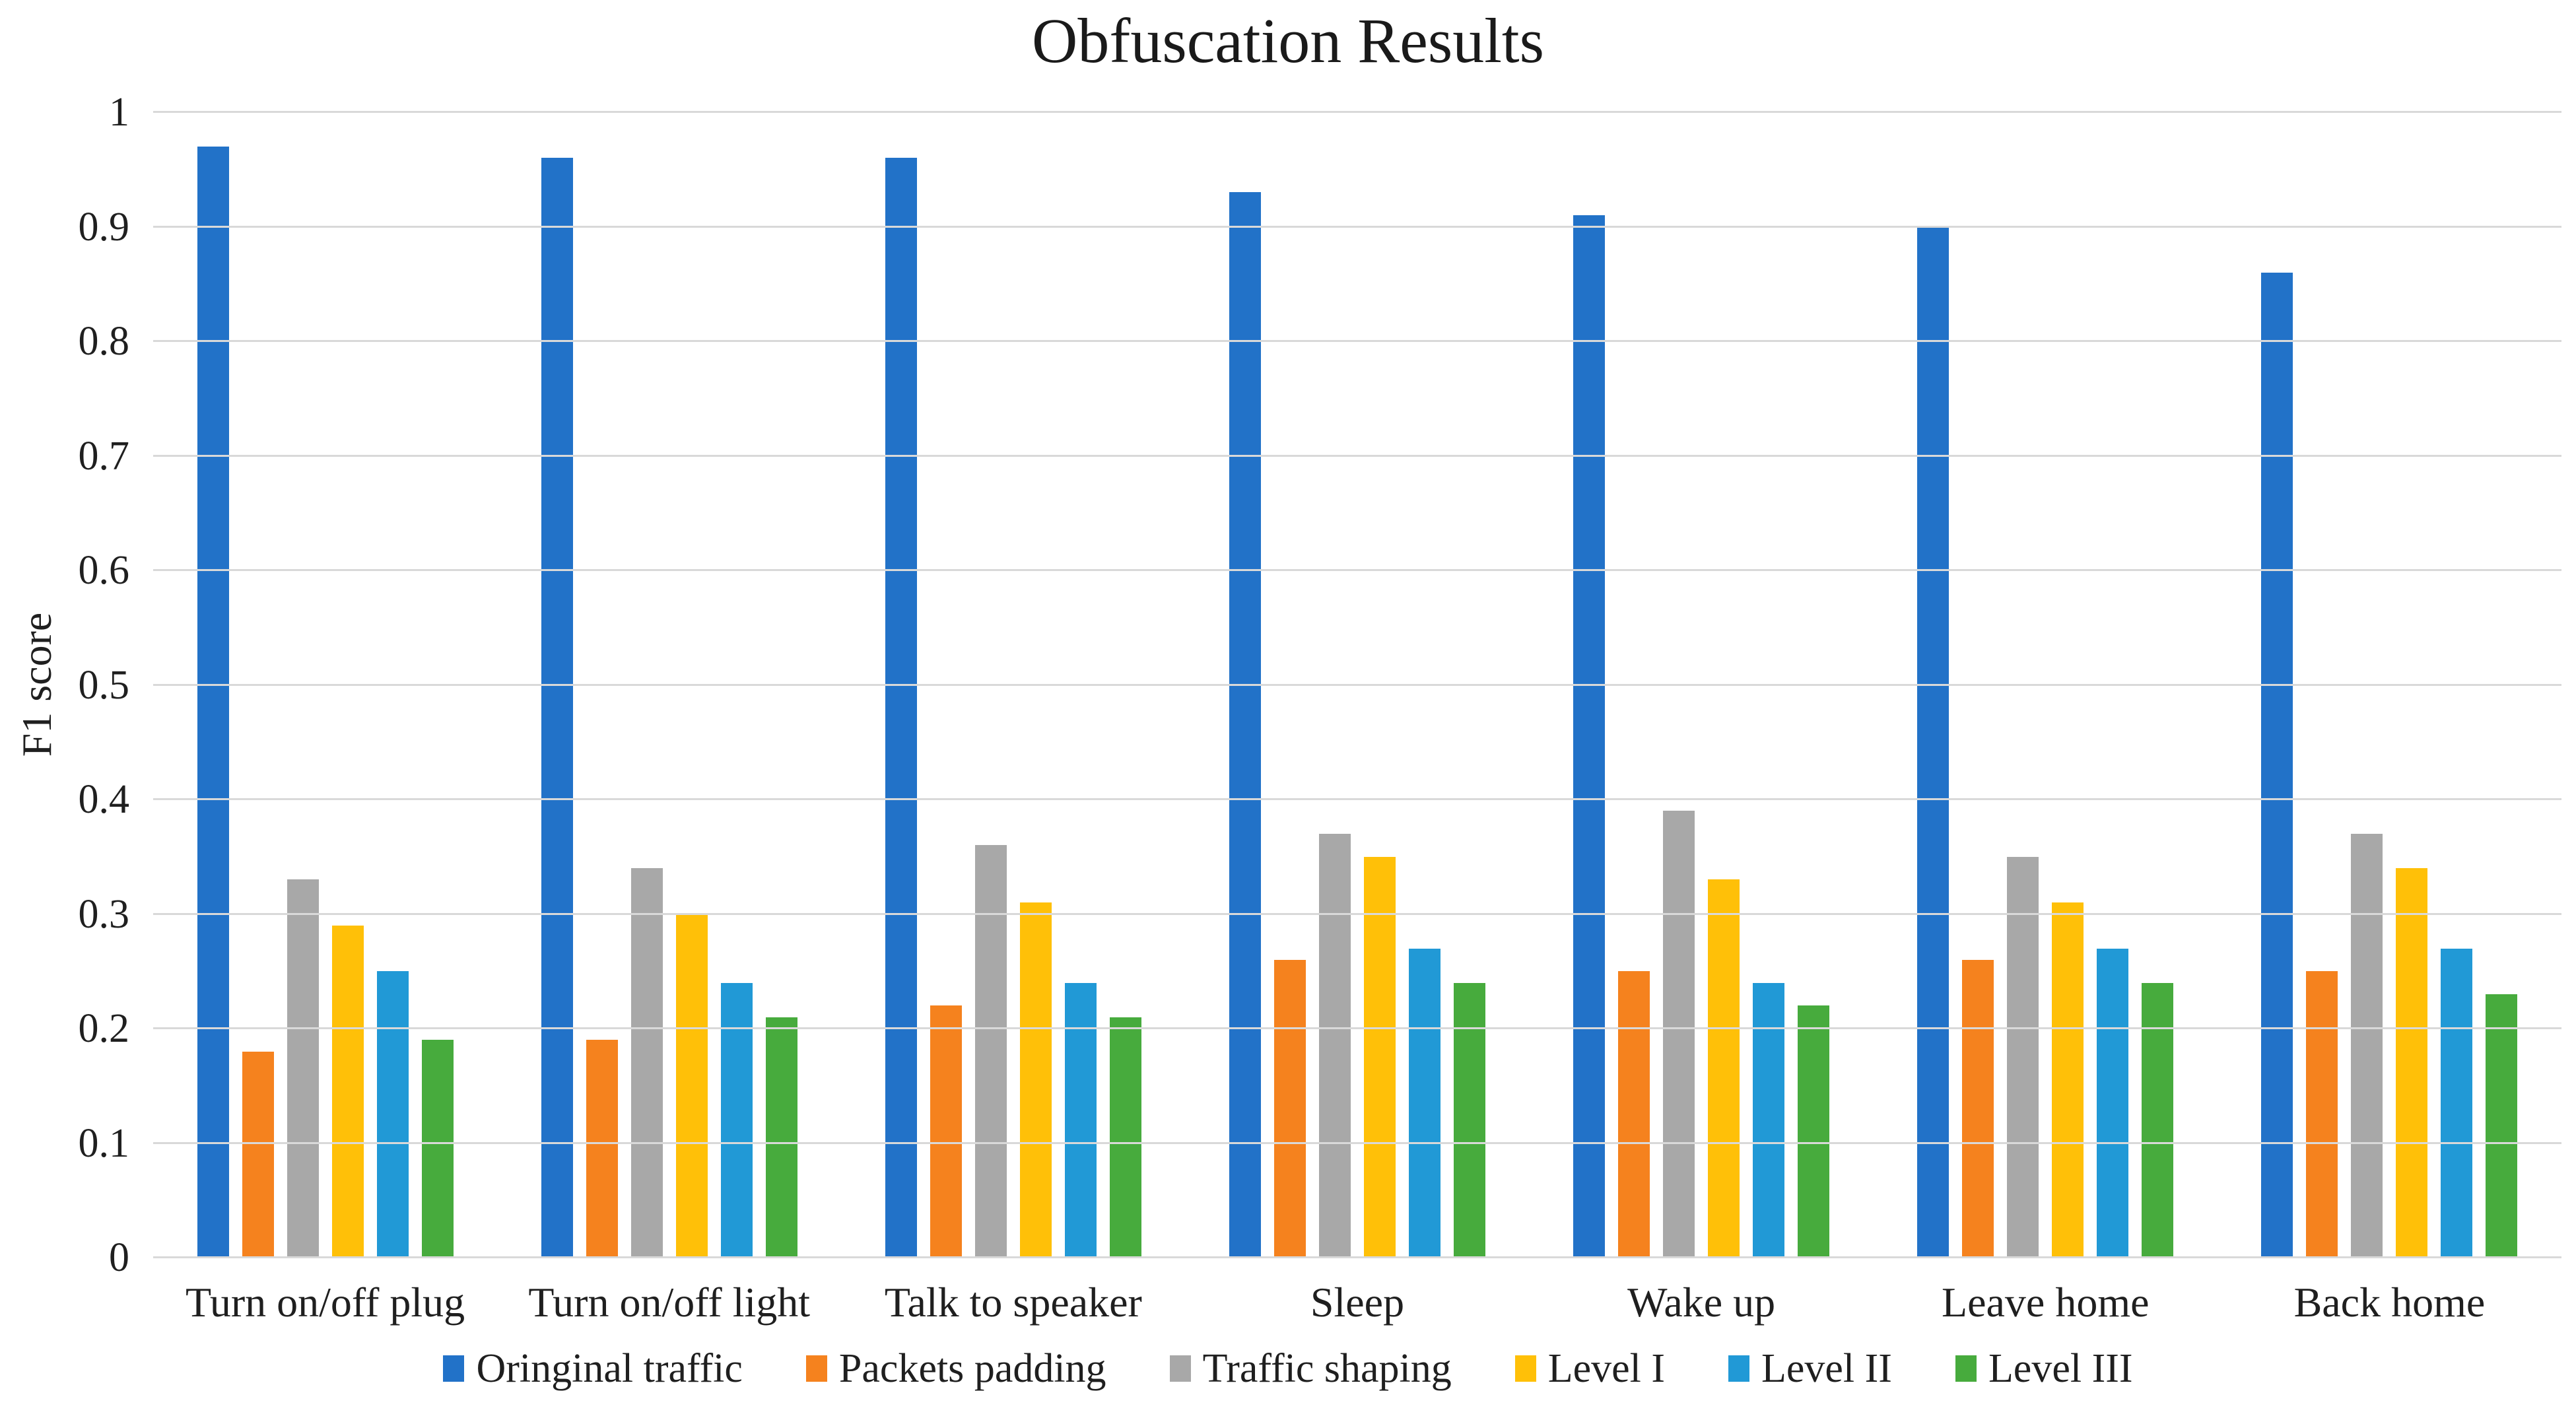  Describe the element at coordinates (104, 341) in the screenshot. I see `y-tick-label-0.8: 0.8` at that location.